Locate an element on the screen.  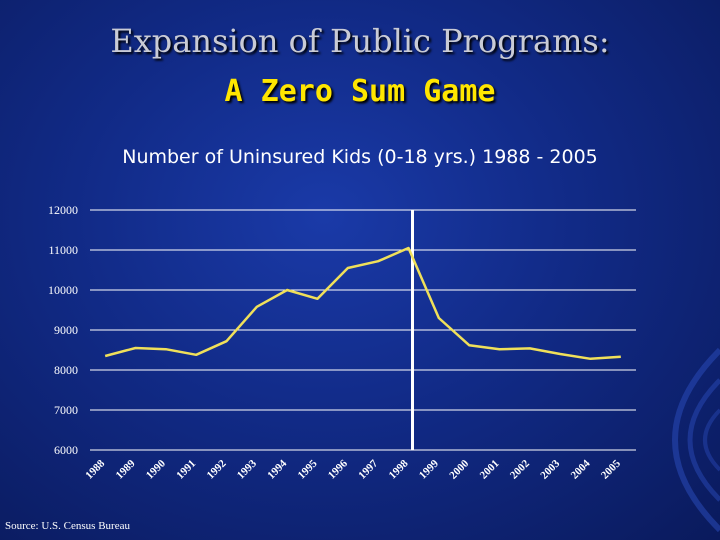
slide-subtitle: A Zero Sum Game is located at coordinates (360, 91).